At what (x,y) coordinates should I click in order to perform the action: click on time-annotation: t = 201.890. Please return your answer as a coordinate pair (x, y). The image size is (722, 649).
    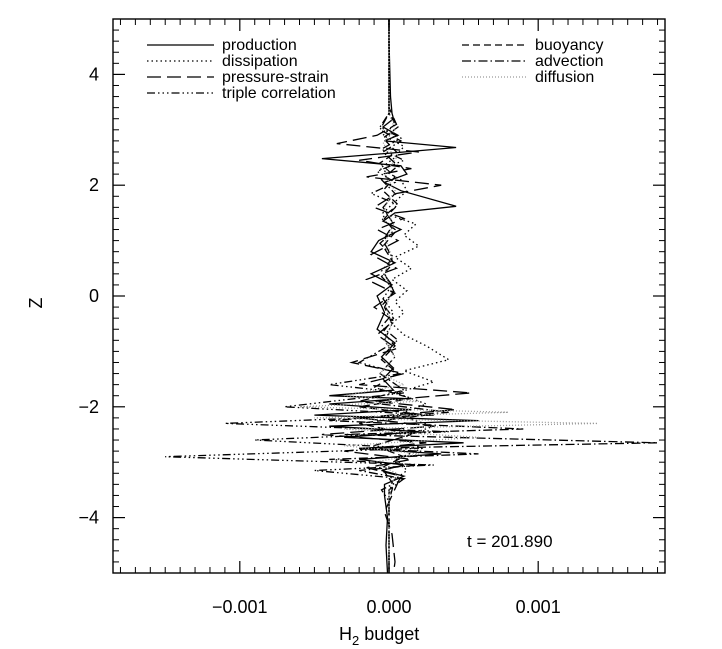
    Looking at the image, I should click on (510, 541).